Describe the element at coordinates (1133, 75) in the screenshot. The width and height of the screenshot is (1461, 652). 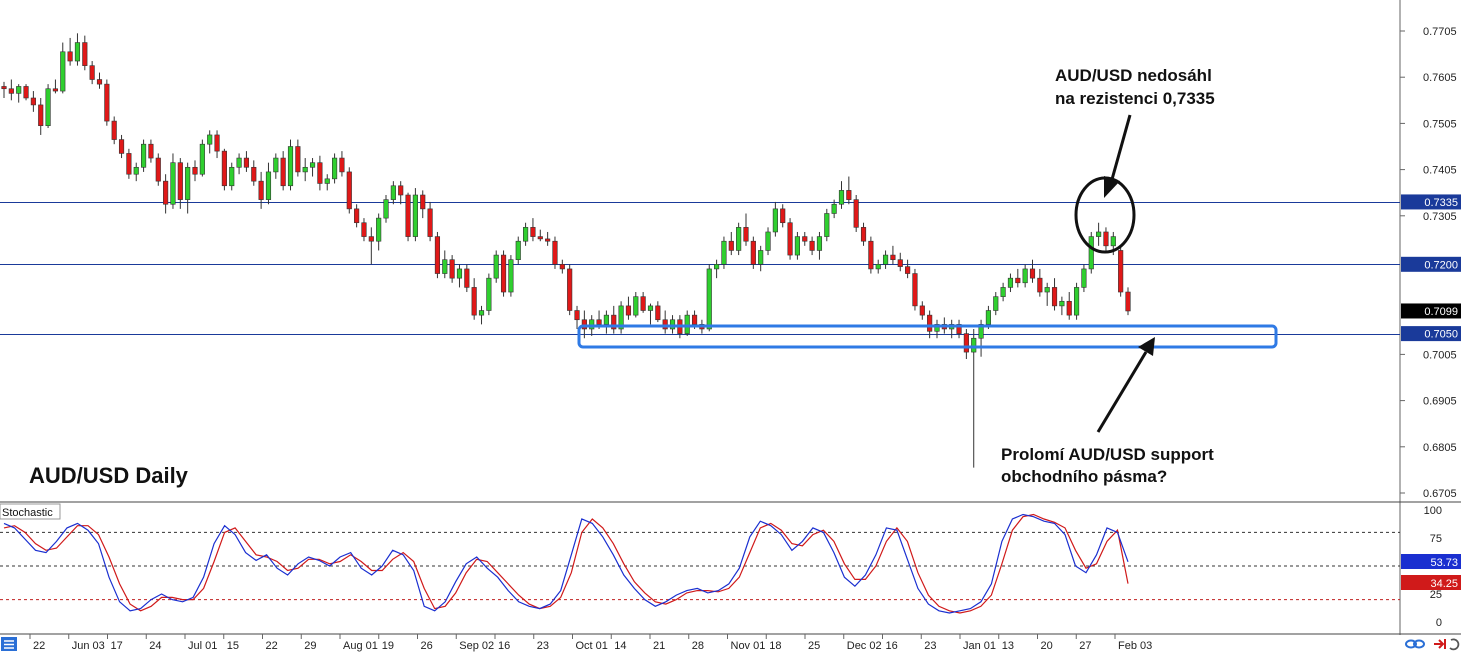
I see `annotation-resistance-line-1: AUD/USD nedosáhl` at that location.